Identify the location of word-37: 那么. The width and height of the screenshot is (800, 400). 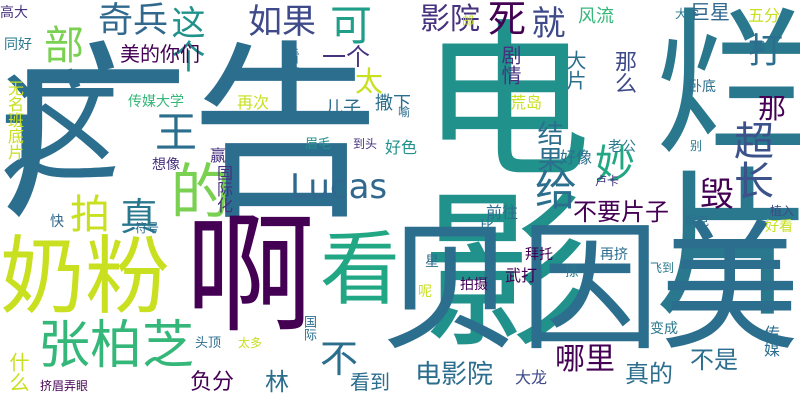
(623, 72).